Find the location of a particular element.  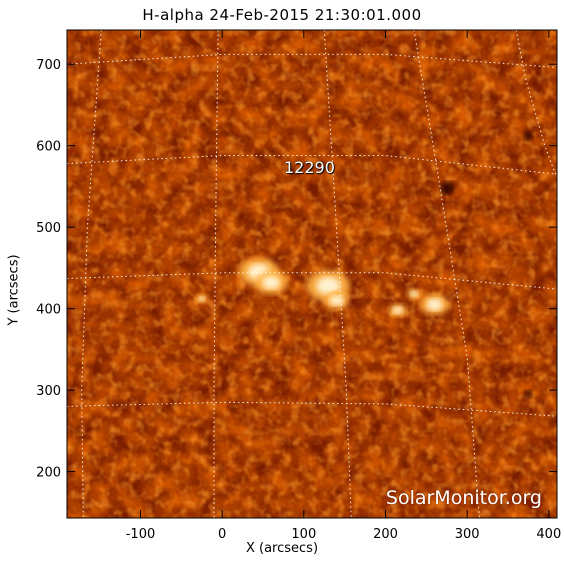

y-tick-label: 400 is located at coordinates (48, 310).